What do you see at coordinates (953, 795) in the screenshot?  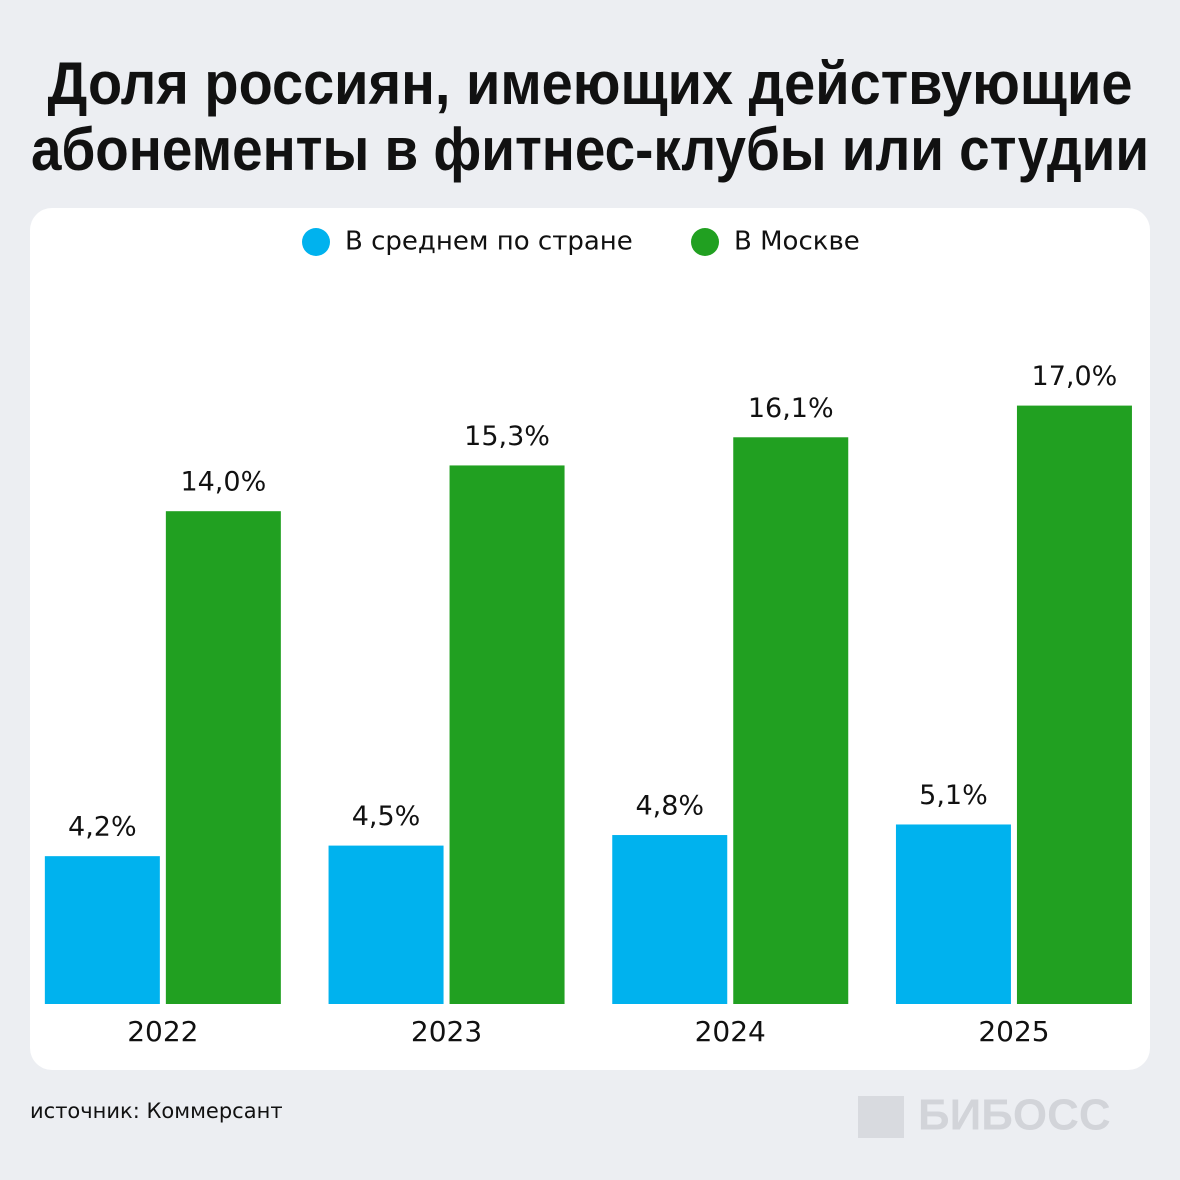 I see `value-label: 5,1%` at bounding box center [953, 795].